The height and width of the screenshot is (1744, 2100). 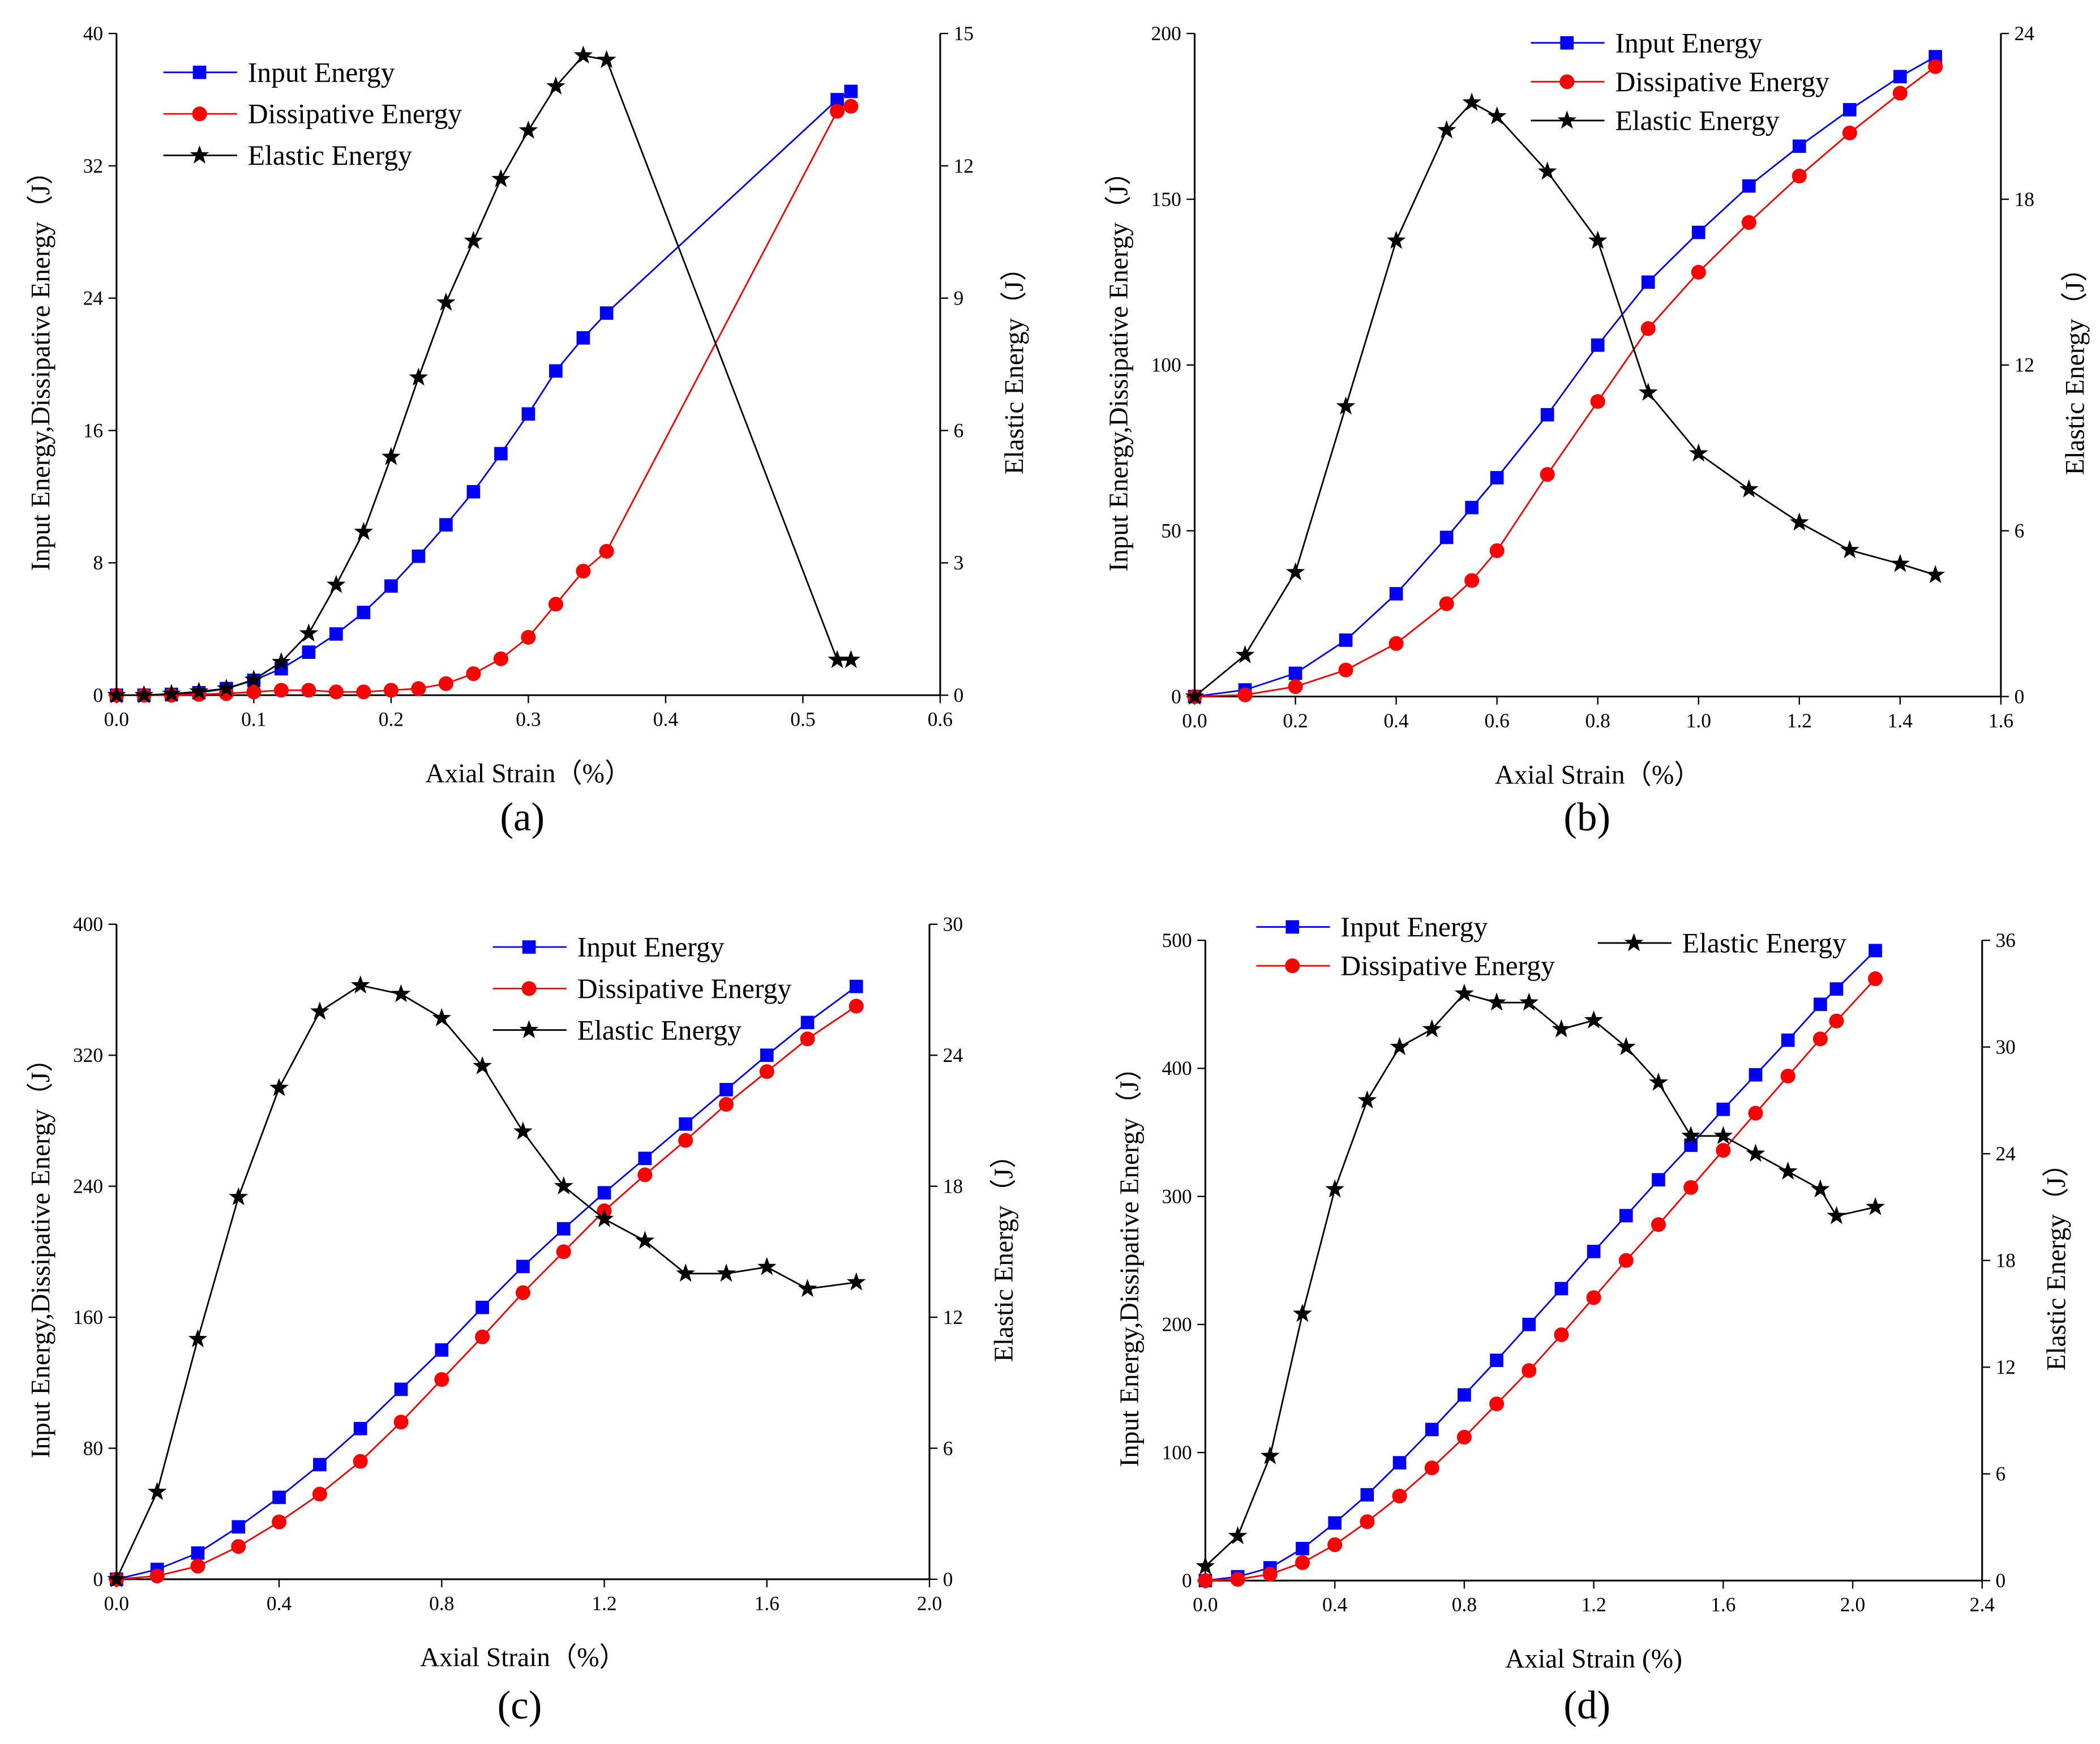 What do you see at coordinates (959, 562) in the screenshot?
I see `y2-tick-label: 3` at bounding box center [959, 562].